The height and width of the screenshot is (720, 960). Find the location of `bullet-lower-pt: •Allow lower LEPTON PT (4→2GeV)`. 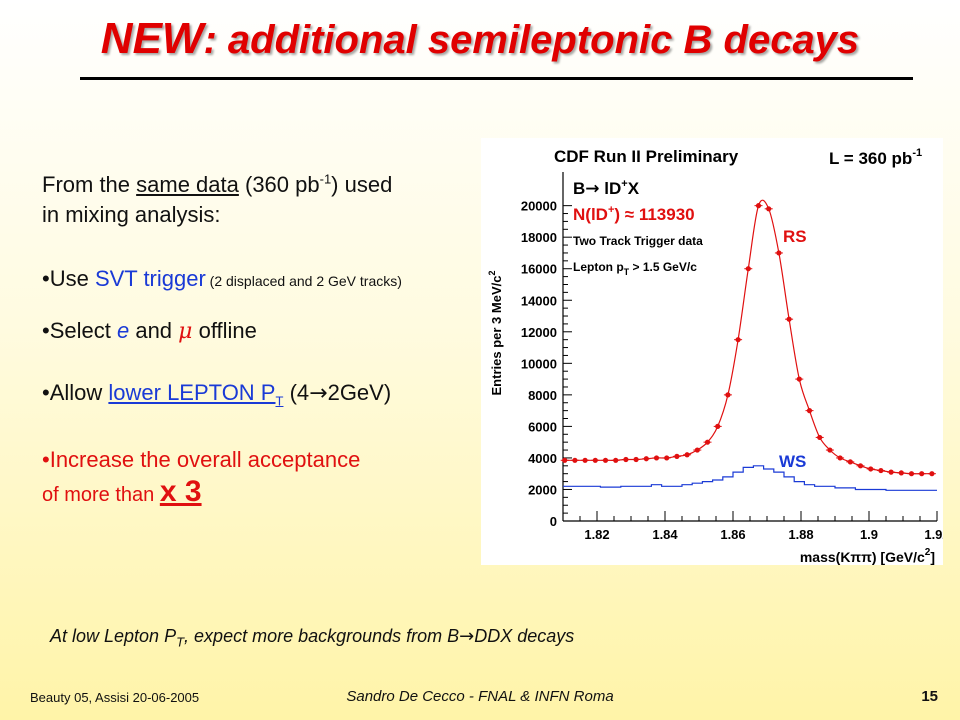

bullet-lower-pt: •Allow lower LEPTON PT (4→2GeV) is located at coordinates (217, 394).